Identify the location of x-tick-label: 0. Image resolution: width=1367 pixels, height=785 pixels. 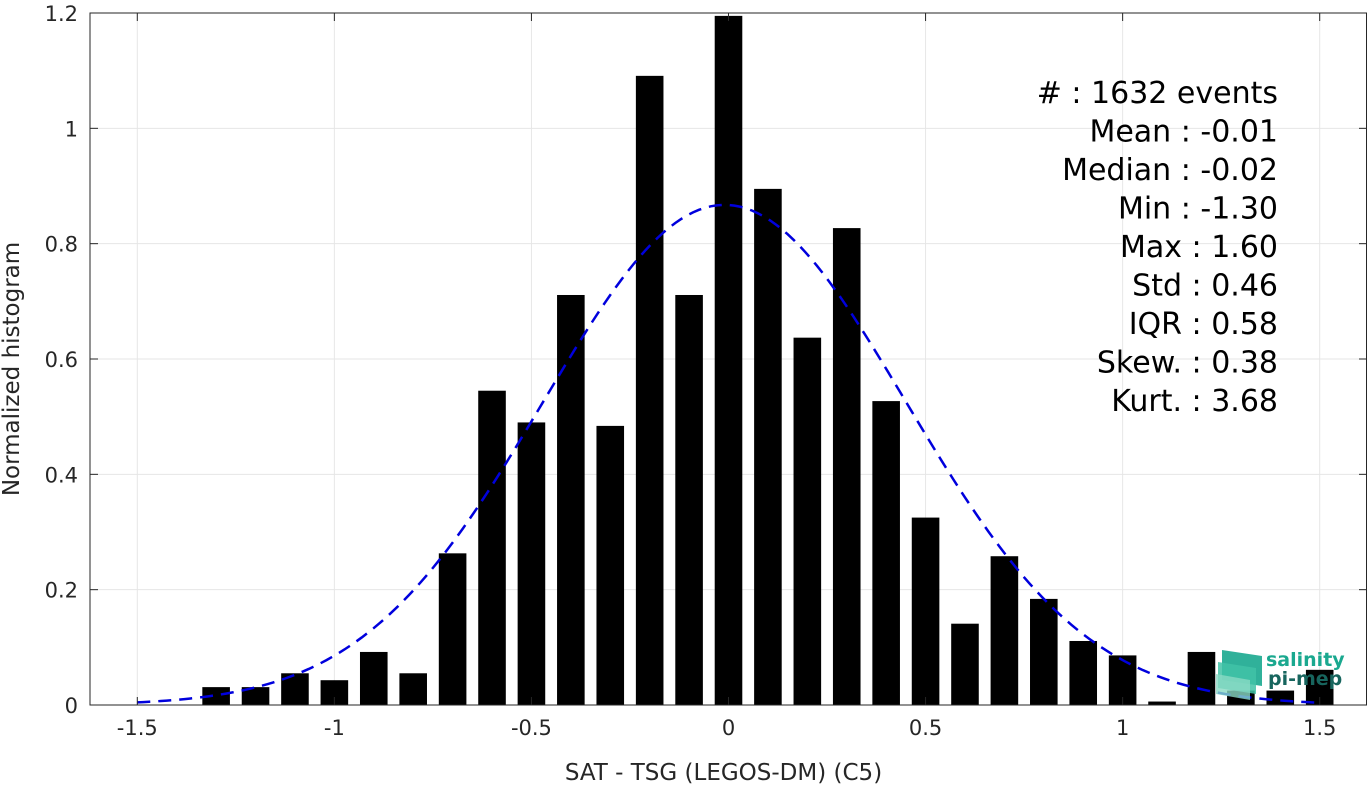
(728, 728).